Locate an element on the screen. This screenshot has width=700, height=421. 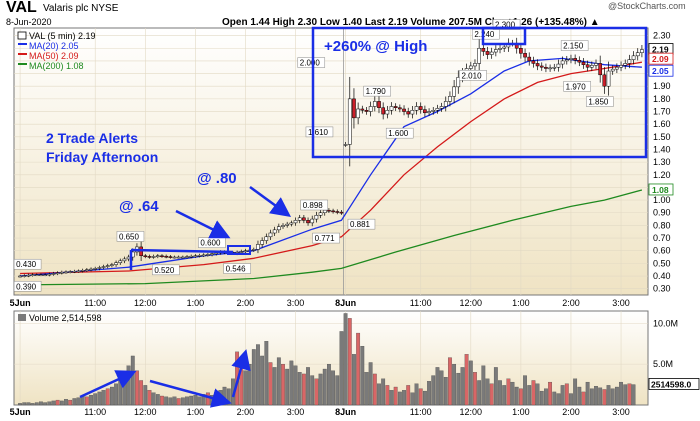
legend-volume-swatch is located at coordinates (22, 317).